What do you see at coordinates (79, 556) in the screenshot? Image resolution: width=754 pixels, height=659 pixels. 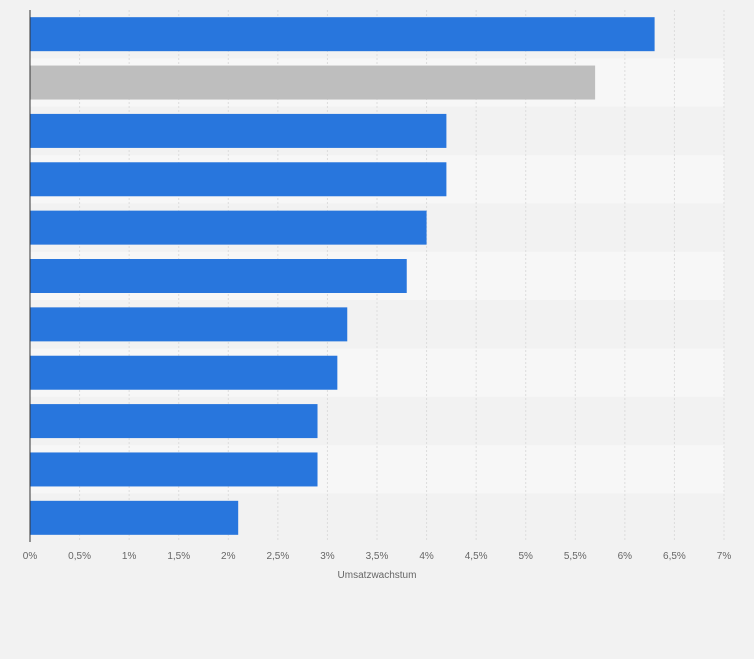 I see `x-tick-label: 0,5%` at bounding box center [79, 556].